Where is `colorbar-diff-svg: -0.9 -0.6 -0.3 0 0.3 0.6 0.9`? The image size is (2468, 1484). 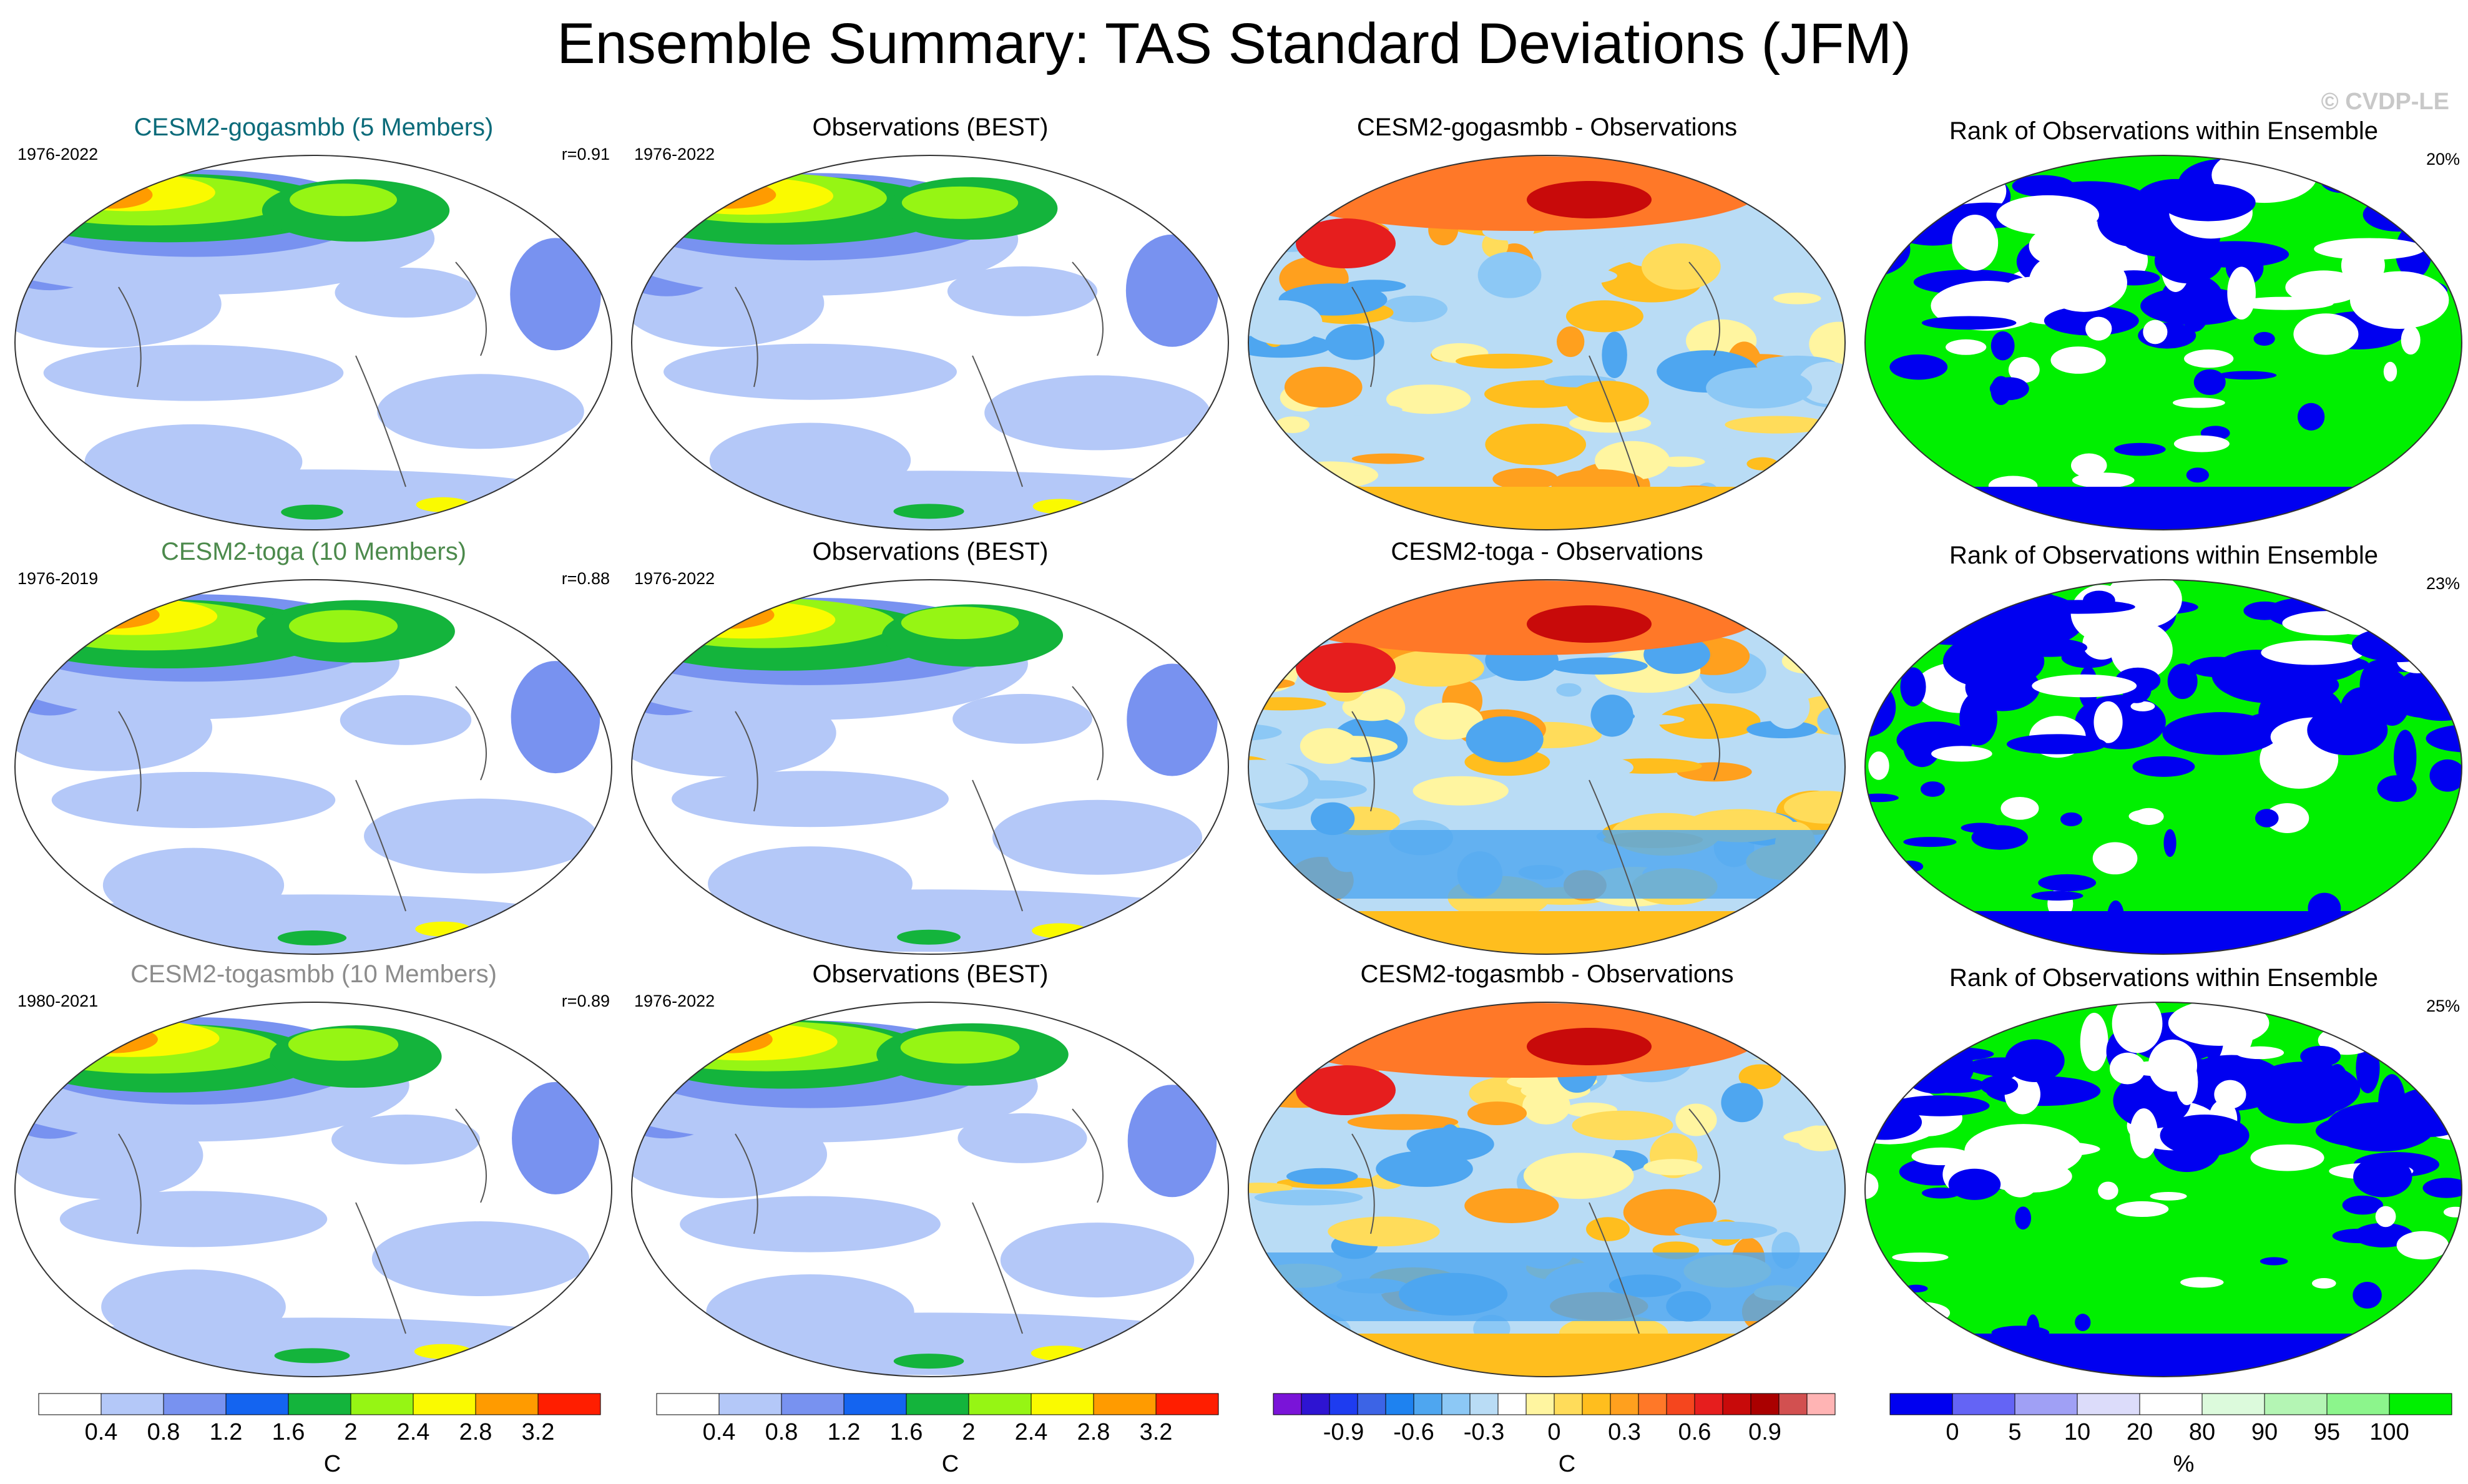
colorbar-diff-svg: -0.9 -0.6 -0.3 0 0.3 0.6 0.9 is located at coordinates (1554, 1419).